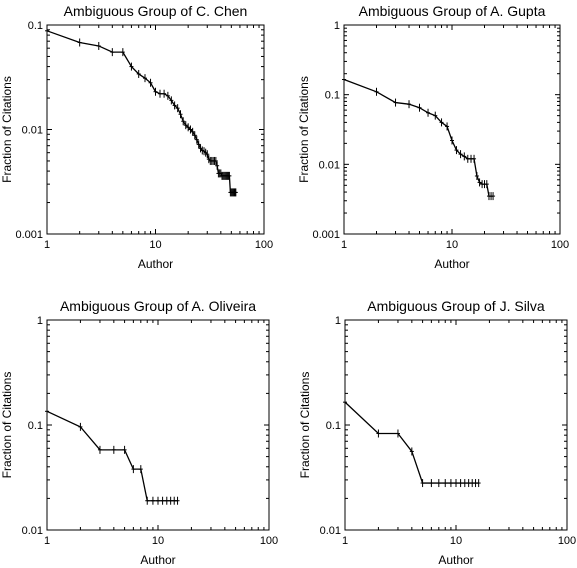  What do you see at coordinates (158, 306) in the screenshot?
I see `chart-title: Ambiguous Group of A. Oliveira` at bounding box center [158, 306].